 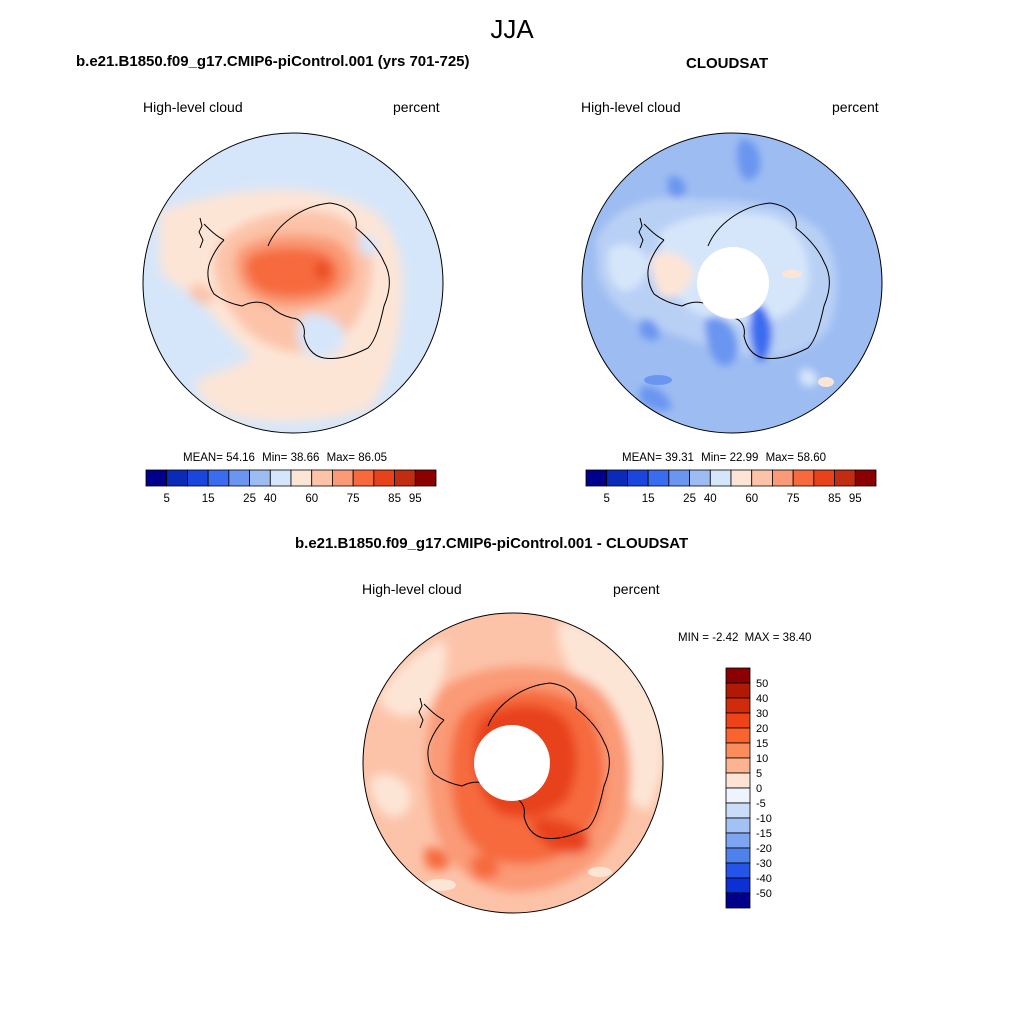 What do you see at coordinates (855, 107) in the screenshot?
I see `obs-units-label: percent` at bounding box center [855, 107].